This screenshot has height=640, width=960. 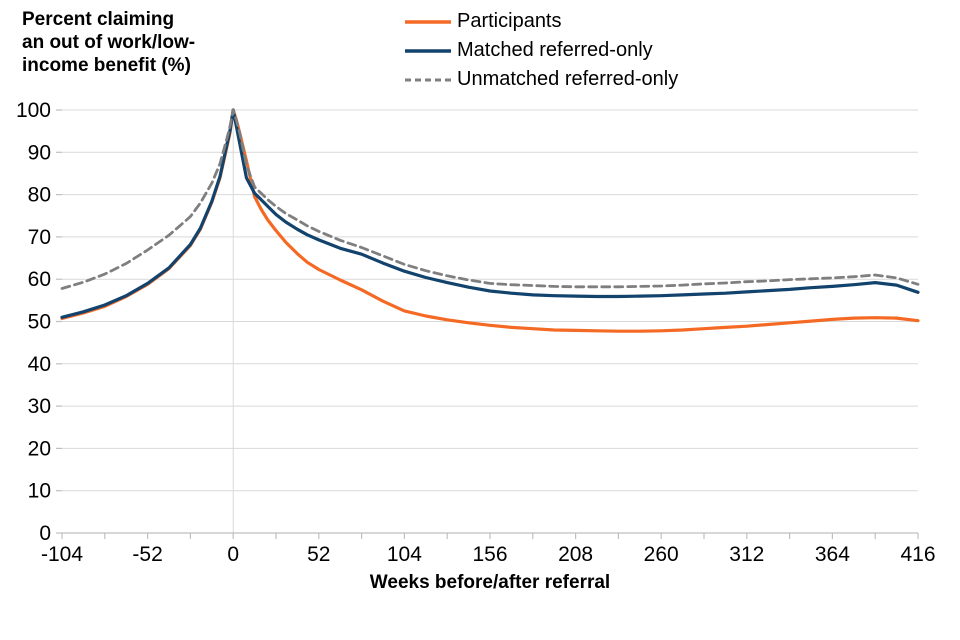 I want to click on participants-line-sample-icon, so click(x=428, y=21).